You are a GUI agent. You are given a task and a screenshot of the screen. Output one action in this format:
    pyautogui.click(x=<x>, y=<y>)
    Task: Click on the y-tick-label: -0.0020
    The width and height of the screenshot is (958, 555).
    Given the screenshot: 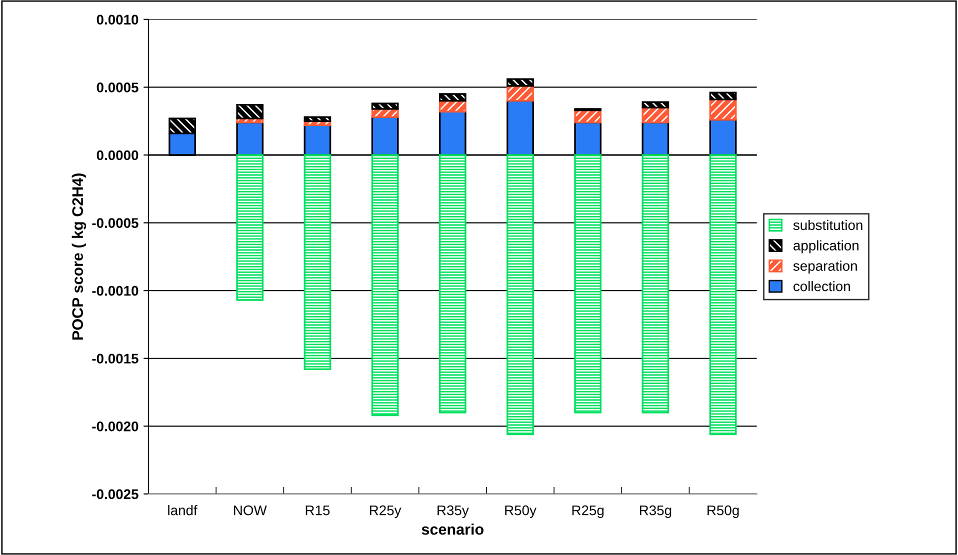 What is the action you would take?
    pyautogui.click(x=115, y=426)
    